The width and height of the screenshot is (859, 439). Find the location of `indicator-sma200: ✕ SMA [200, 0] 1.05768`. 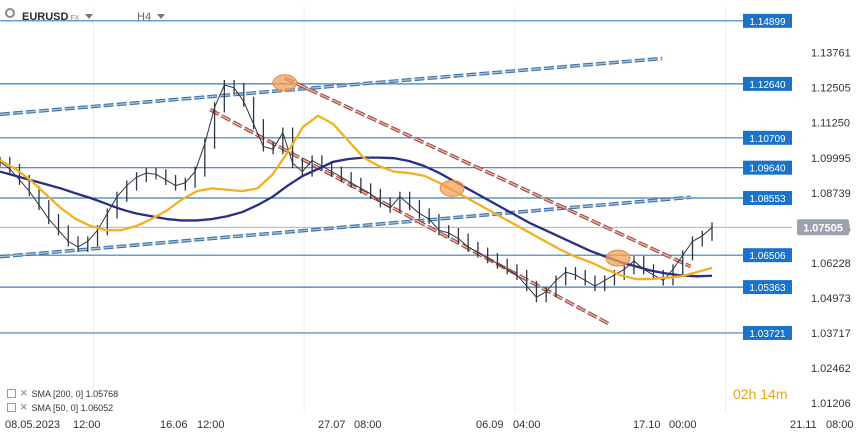

indicator-sma200: ✕ SMA [200, 0] 1.05768 is located at coordinates (62, 393).